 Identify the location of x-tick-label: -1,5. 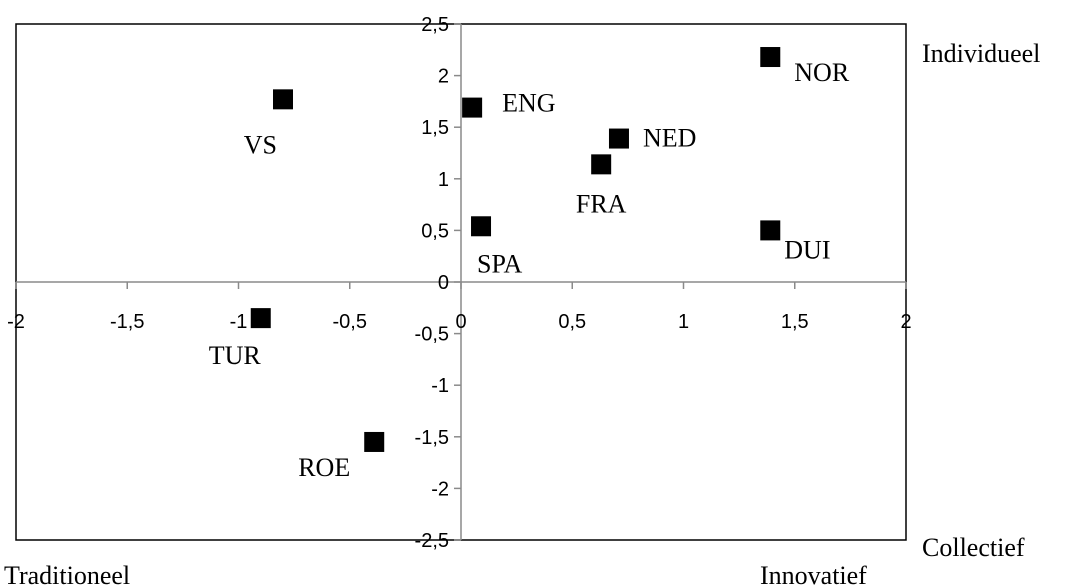
(127, 322).